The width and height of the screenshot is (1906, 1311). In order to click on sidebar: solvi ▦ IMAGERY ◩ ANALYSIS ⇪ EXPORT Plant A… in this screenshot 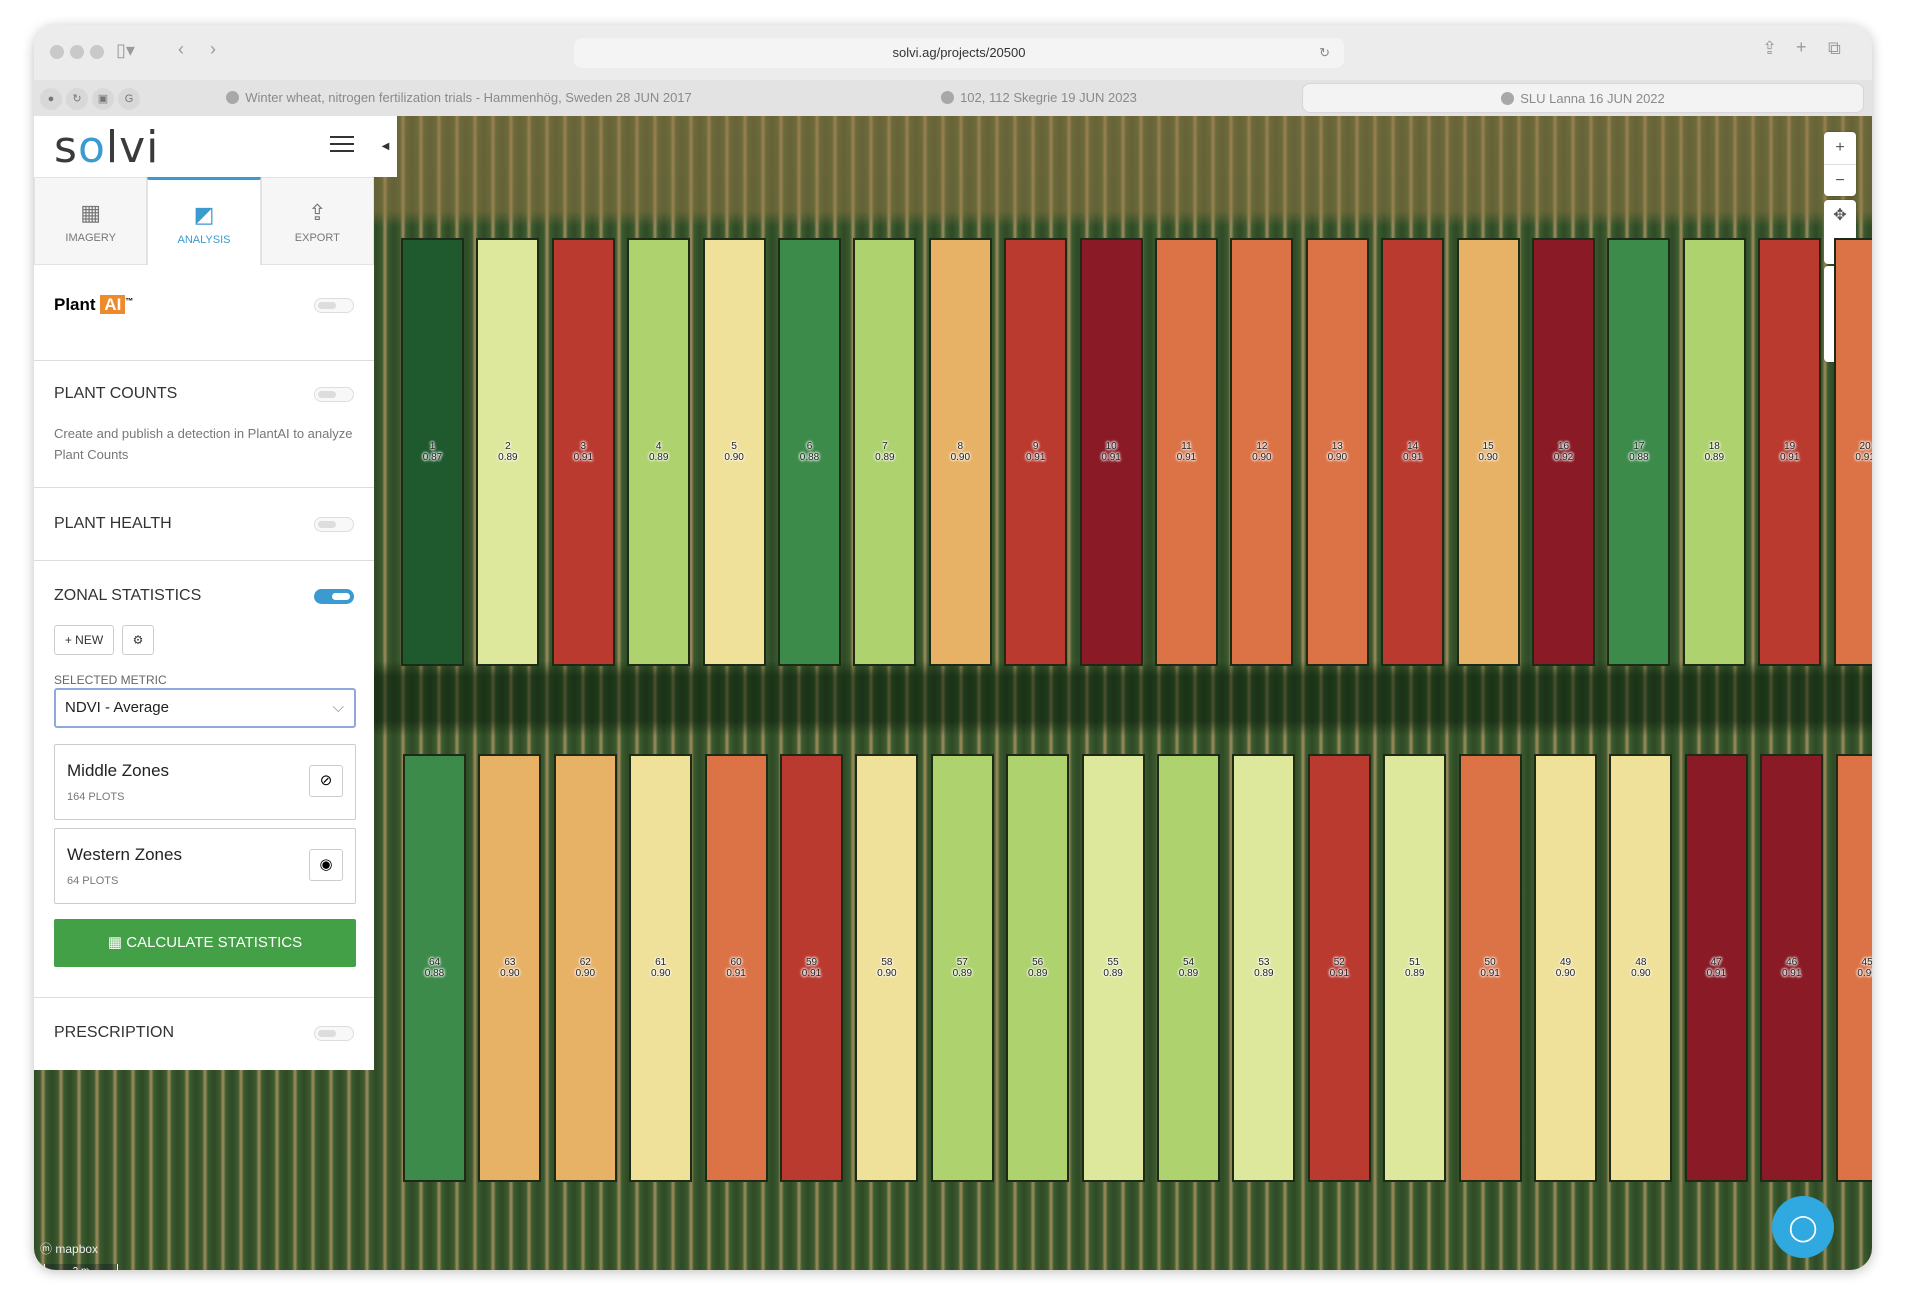, I will do `click(204, 593)`.